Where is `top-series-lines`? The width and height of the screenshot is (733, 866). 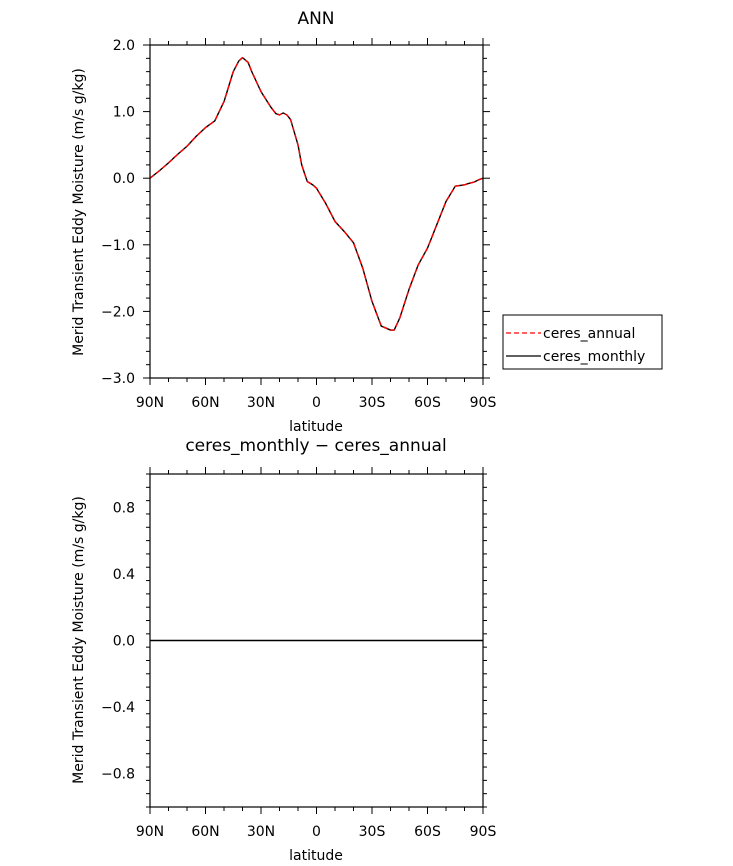 top-series-lines is located at coordinates (316, 193).